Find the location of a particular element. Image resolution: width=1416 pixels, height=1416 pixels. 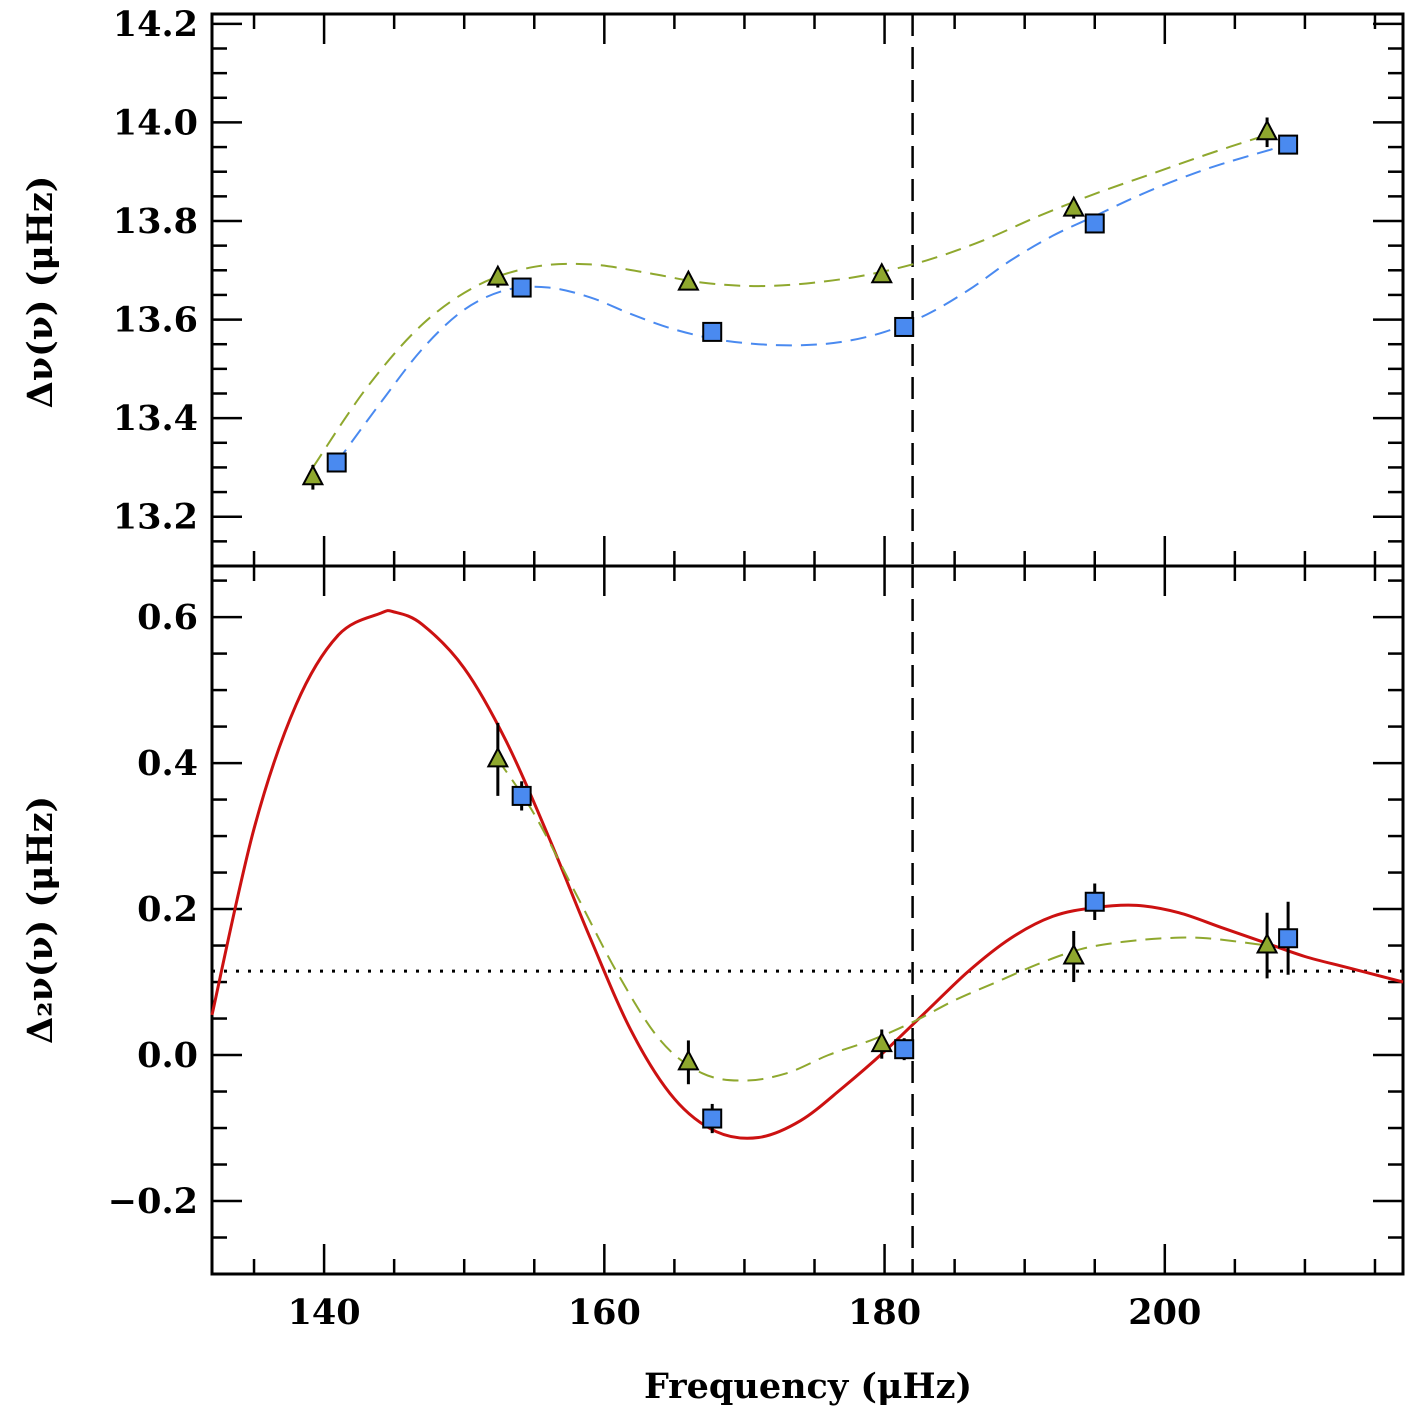

bottom-x-tick-label: 140 is located at coordinates (324, 1312).